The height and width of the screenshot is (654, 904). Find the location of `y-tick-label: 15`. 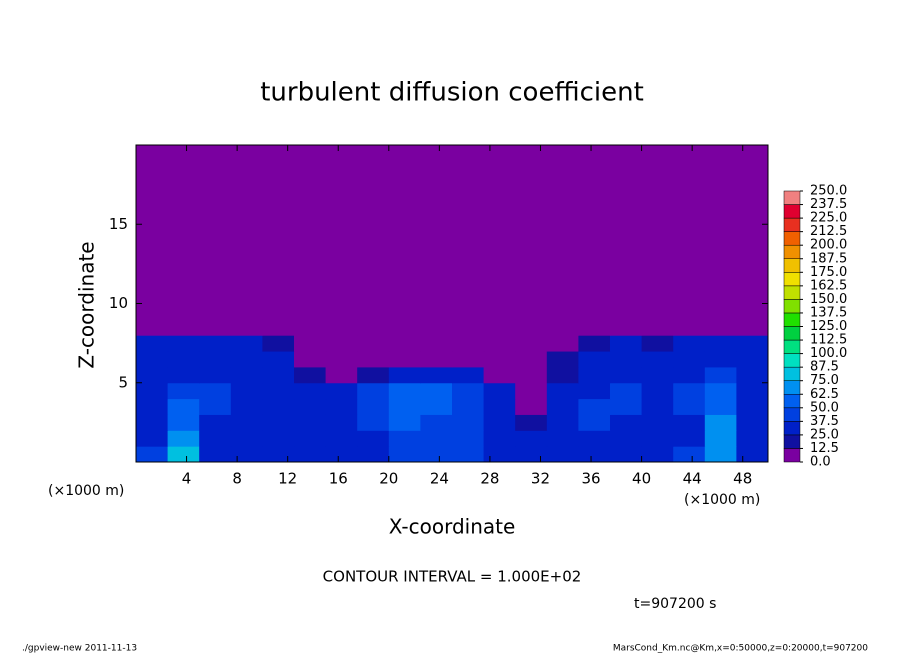

y-tick-label: 15 is located at coordinates (118, 224).